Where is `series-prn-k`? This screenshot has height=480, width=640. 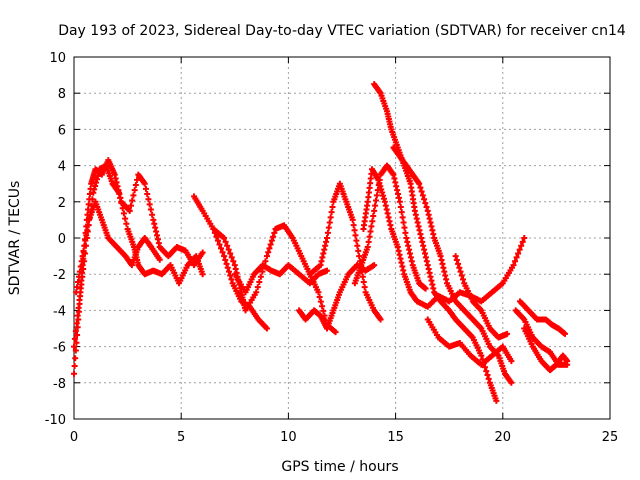
series-prn-k is located at coordinates (435, 242).